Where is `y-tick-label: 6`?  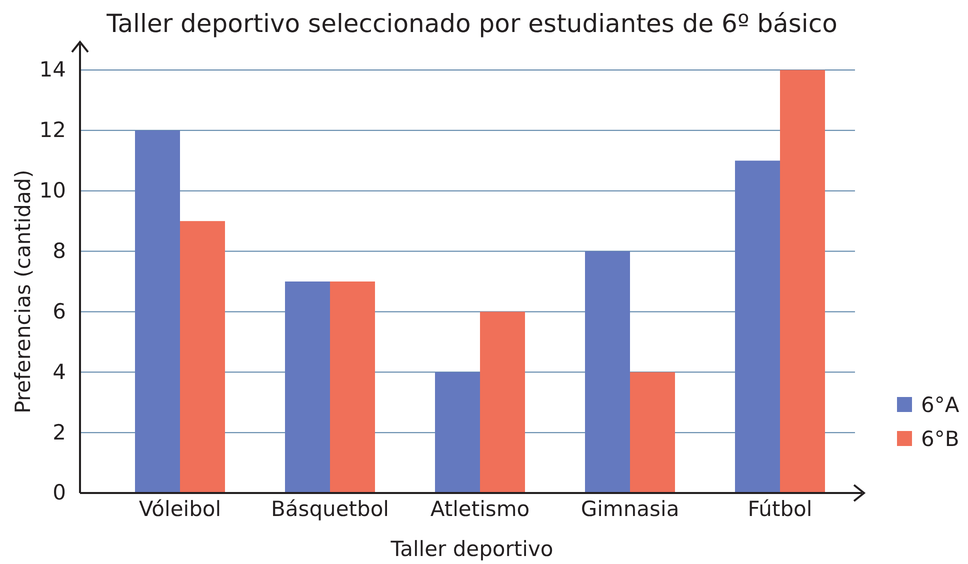
y-tick-label: 6 is located at coordinates (59, 311).